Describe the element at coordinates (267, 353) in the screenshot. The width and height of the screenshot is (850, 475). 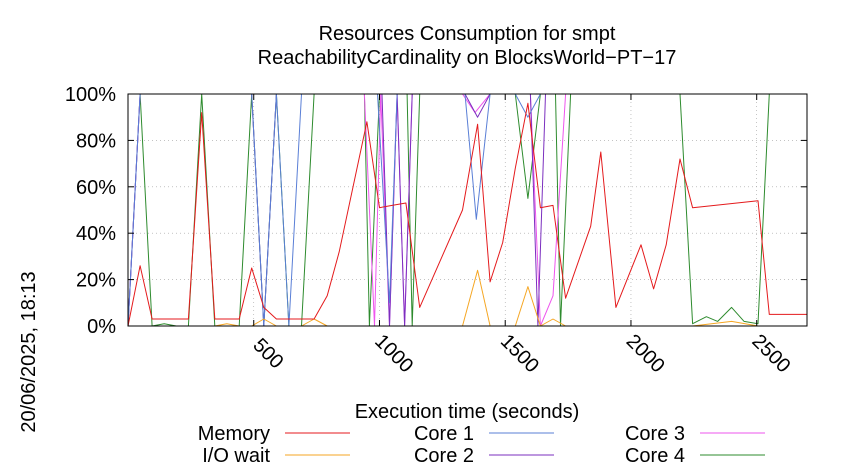
I see `x-tick-label: 500` at that location.